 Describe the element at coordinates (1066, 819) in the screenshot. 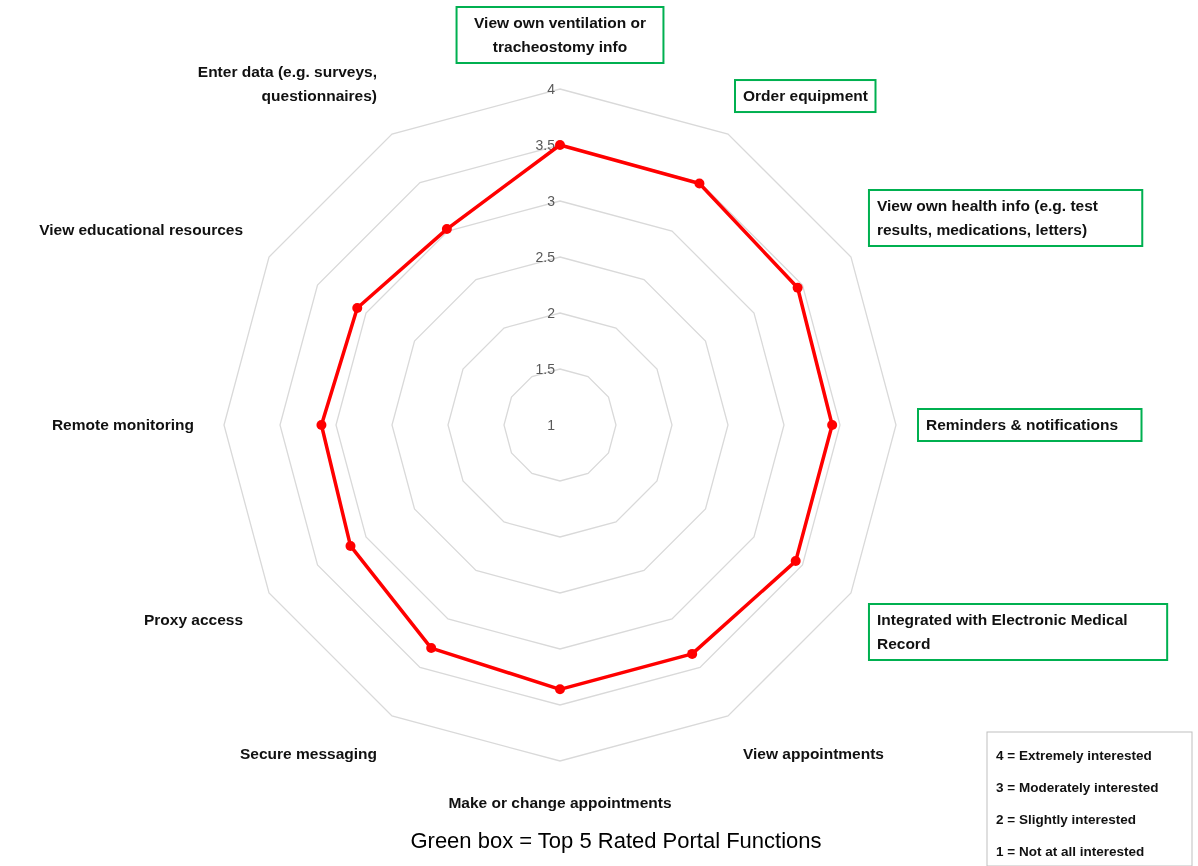

I see `text: 2 = Slightly interested` at that location.